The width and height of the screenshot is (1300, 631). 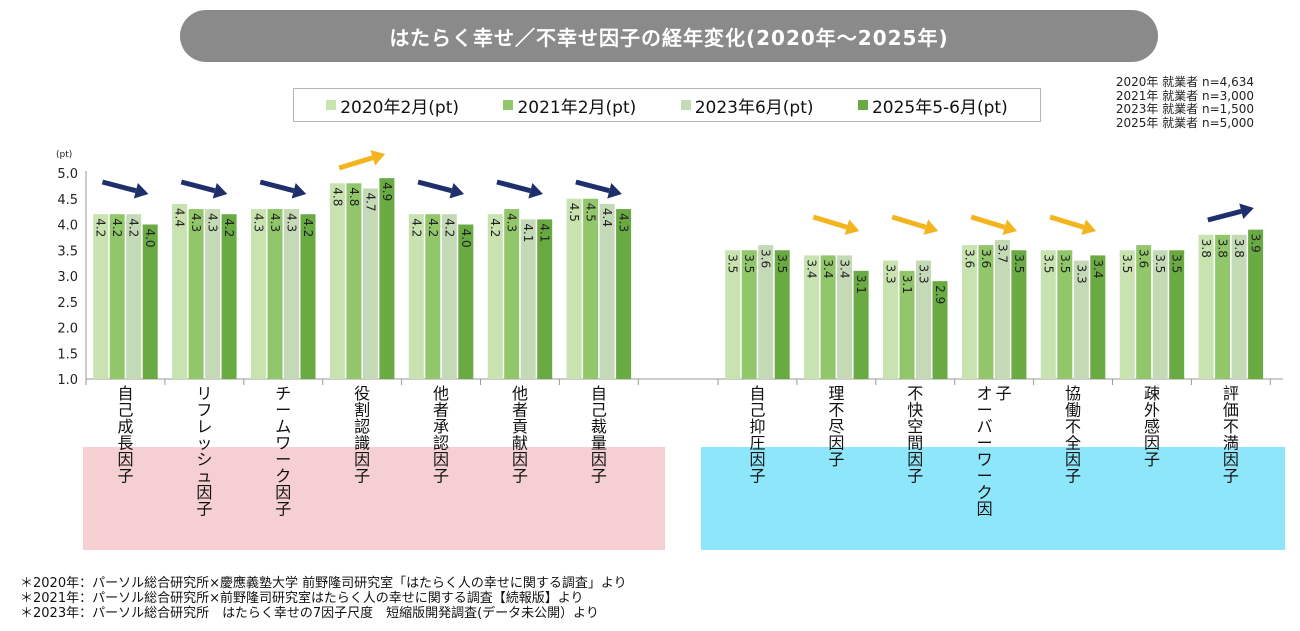 What do you see at coordinates (861, 284) in the screenshot?
I see `bar-value-label: 3.1` at bounding box center [861, 284].